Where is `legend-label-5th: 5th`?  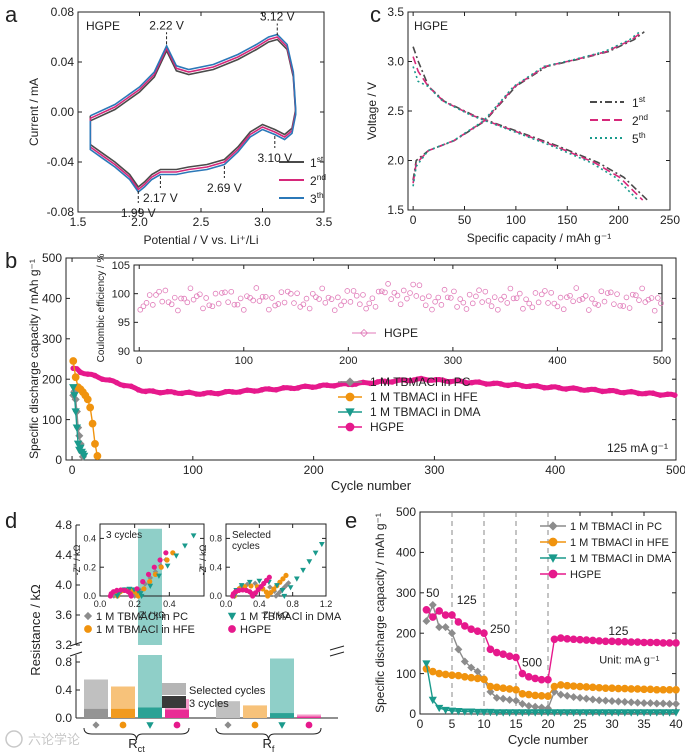 legend-label-5th: 5th is located at coordinates (639, 138).